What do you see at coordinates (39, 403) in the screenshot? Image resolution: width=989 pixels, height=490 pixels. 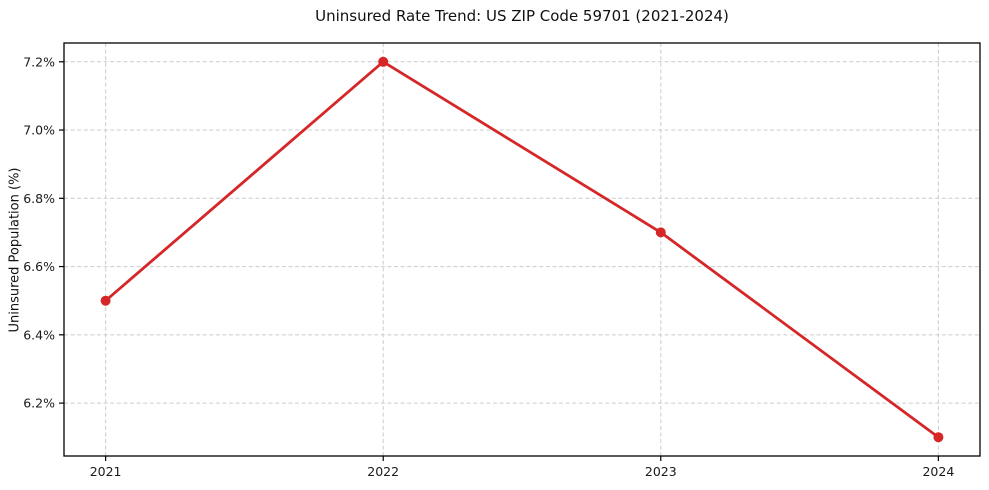 I see `y-tick-label: 6.2%` at bounding box center [39, 403].